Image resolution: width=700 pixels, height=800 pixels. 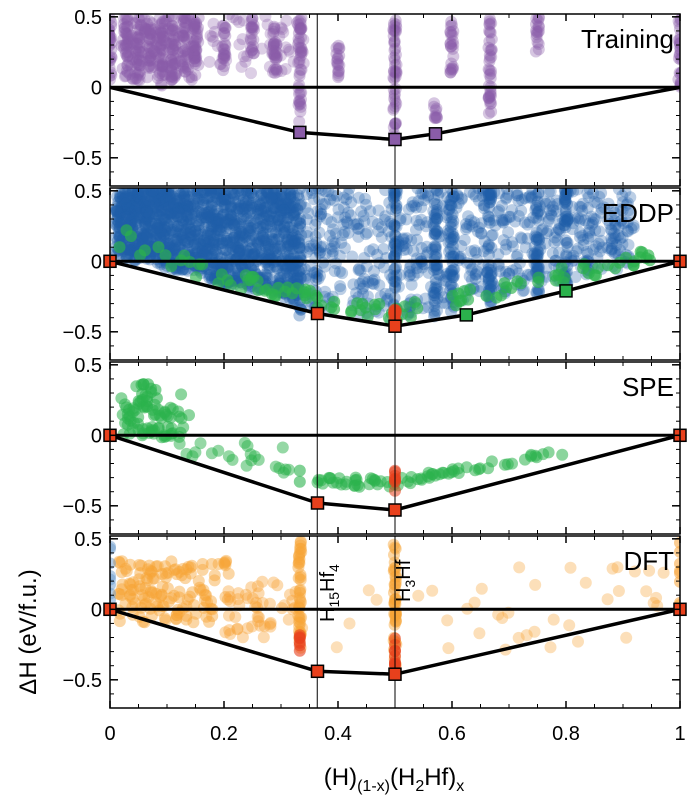 What do you see at coordinates (395, 510) in the screenshot?
I see `hull-marker` at bounding box center [395, 510].